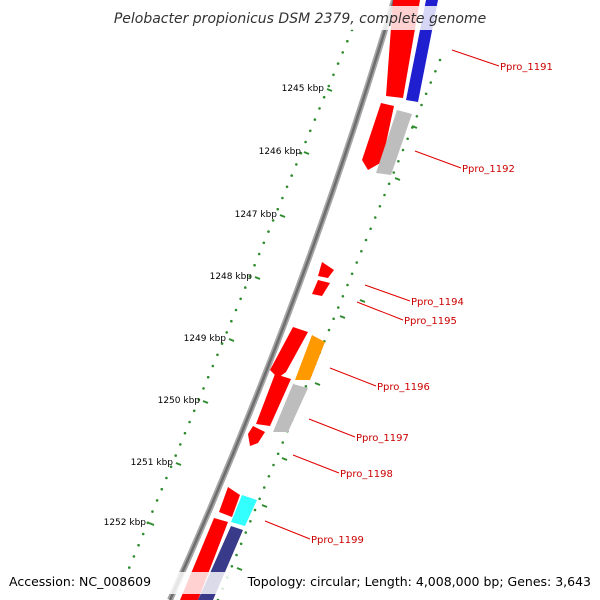  What do you see at coordinates (256, 215) in the screenshot?
I see `tick-label-1247: 1247 kbp` at bounding box center [256, 215].